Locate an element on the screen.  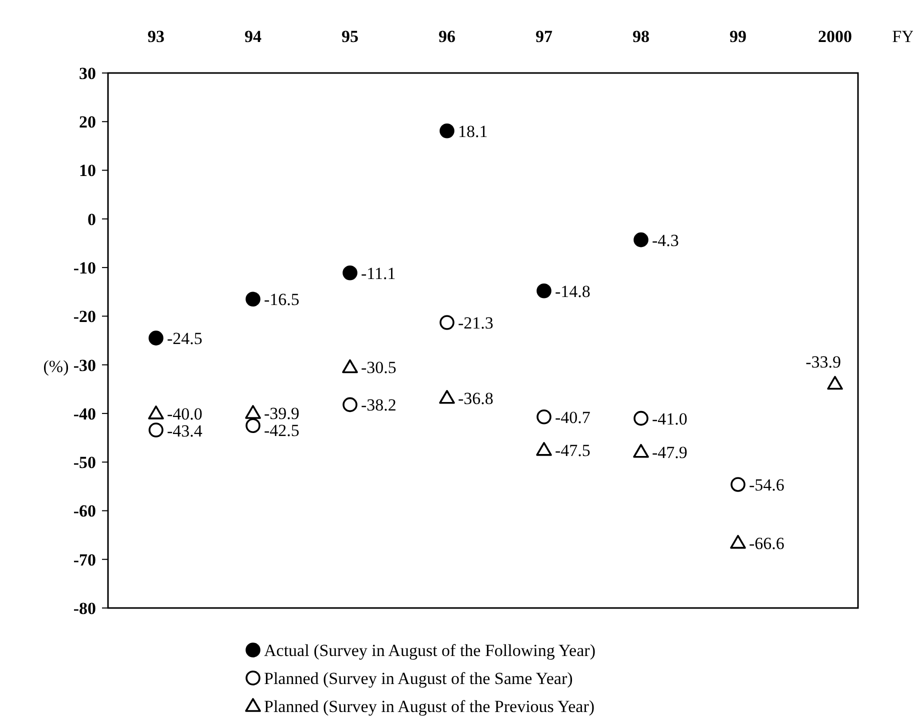
y-tick-label: -80 is located at coordinates (84, 608).